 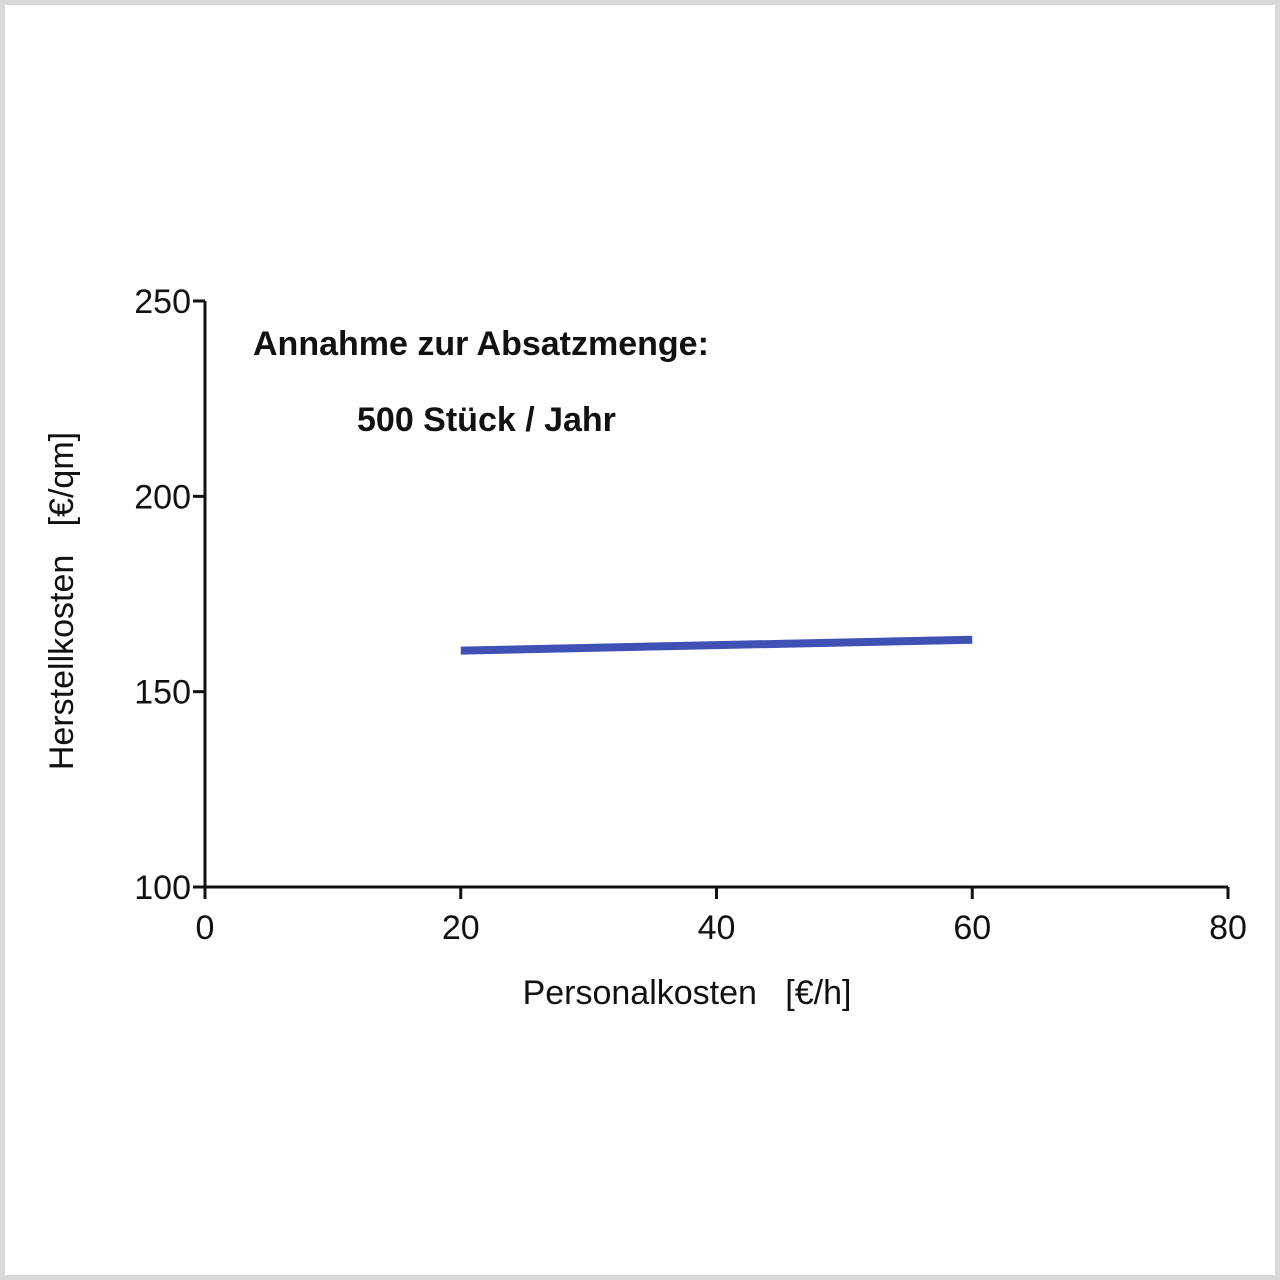 What do you see at coordinates (169, 595) in the screenshot?
I see `y-ticks: 100 150 200 250` at bounding box center [169, 595].